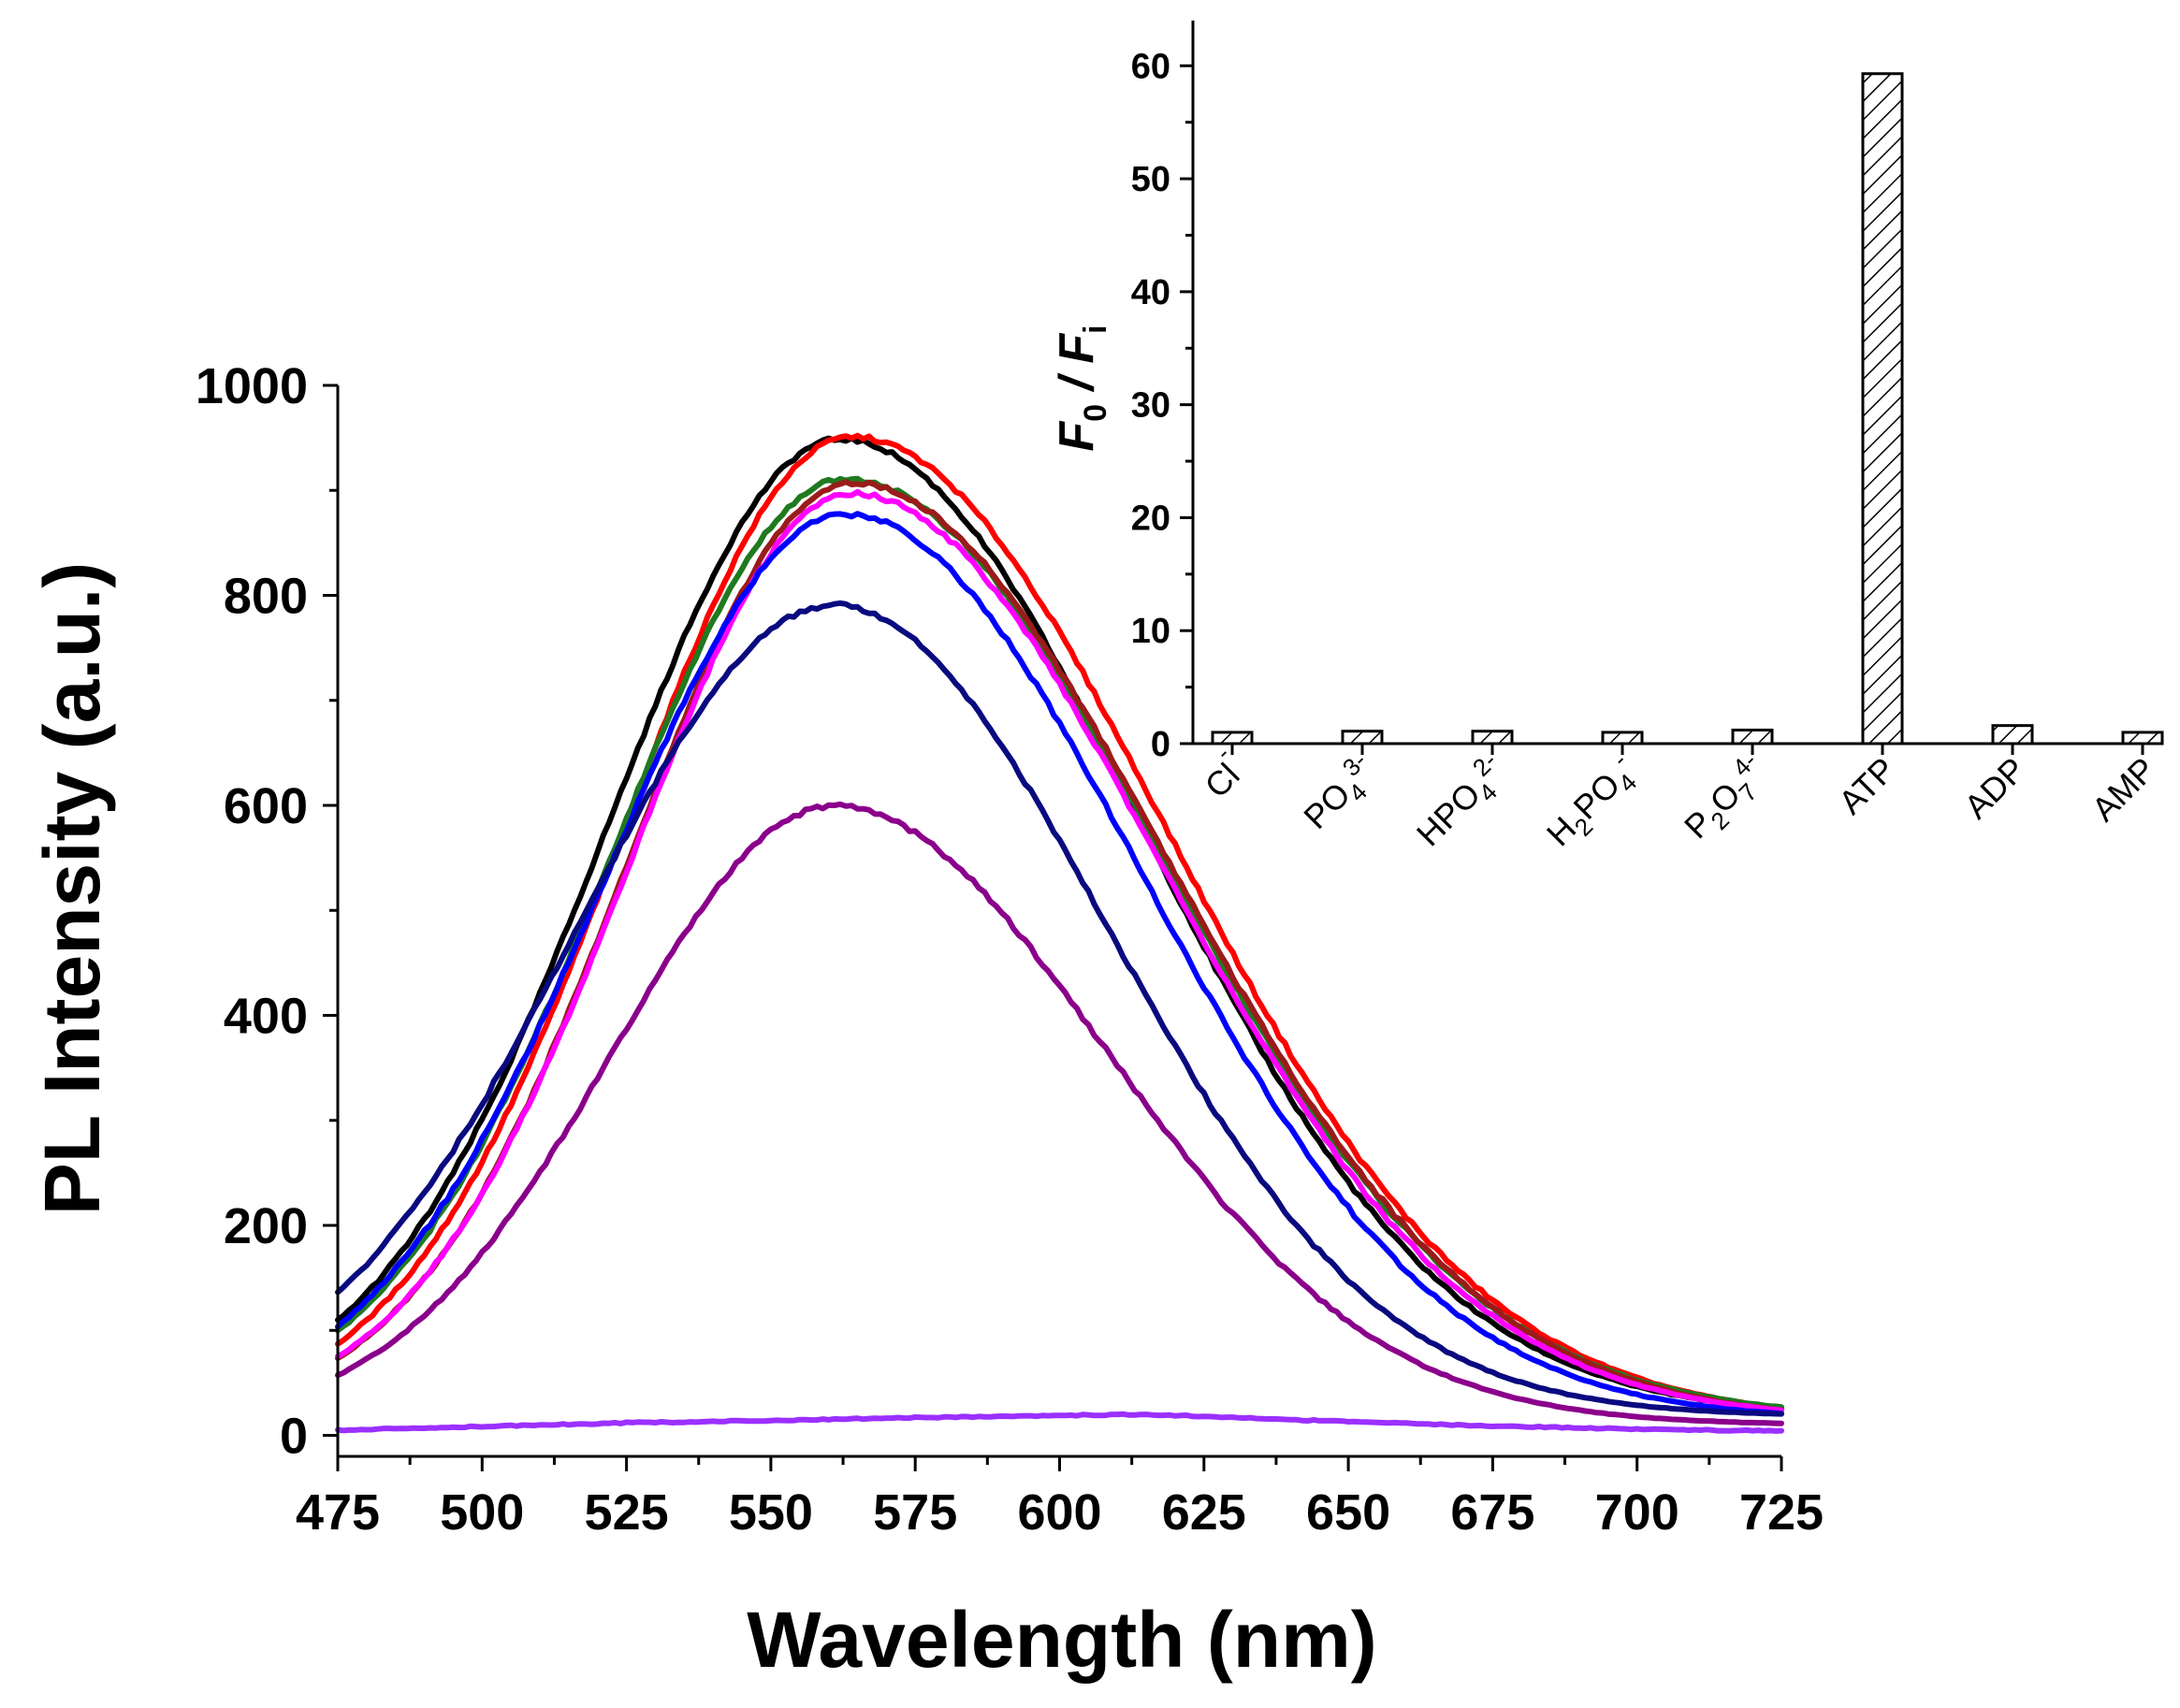 The image size is (2180, 1708). I want to click on inset-category-label-part: AMP, so click(2124, 789).